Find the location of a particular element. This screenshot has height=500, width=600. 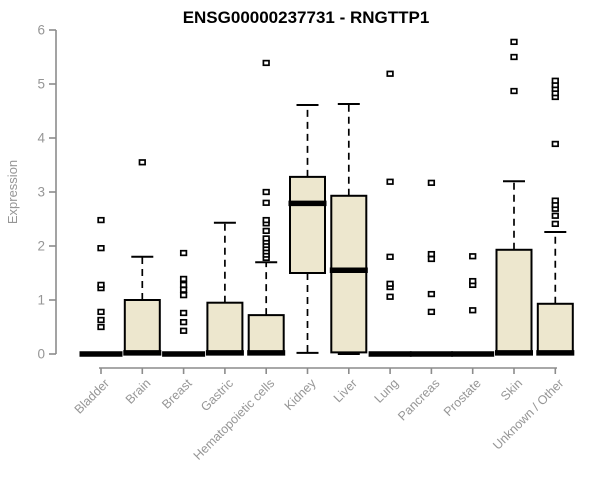

y-tick-label: 6 is located at coordinates (41, 30).